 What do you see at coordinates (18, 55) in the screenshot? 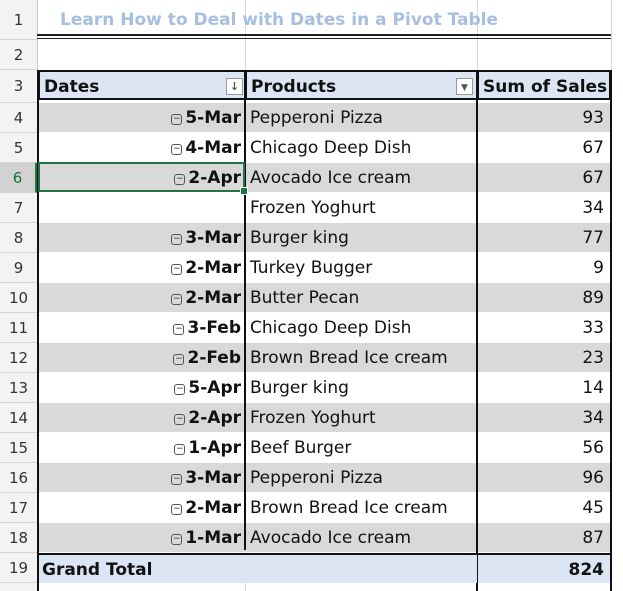
I see `row-header-2: 2` at bounding box center [18, 55].